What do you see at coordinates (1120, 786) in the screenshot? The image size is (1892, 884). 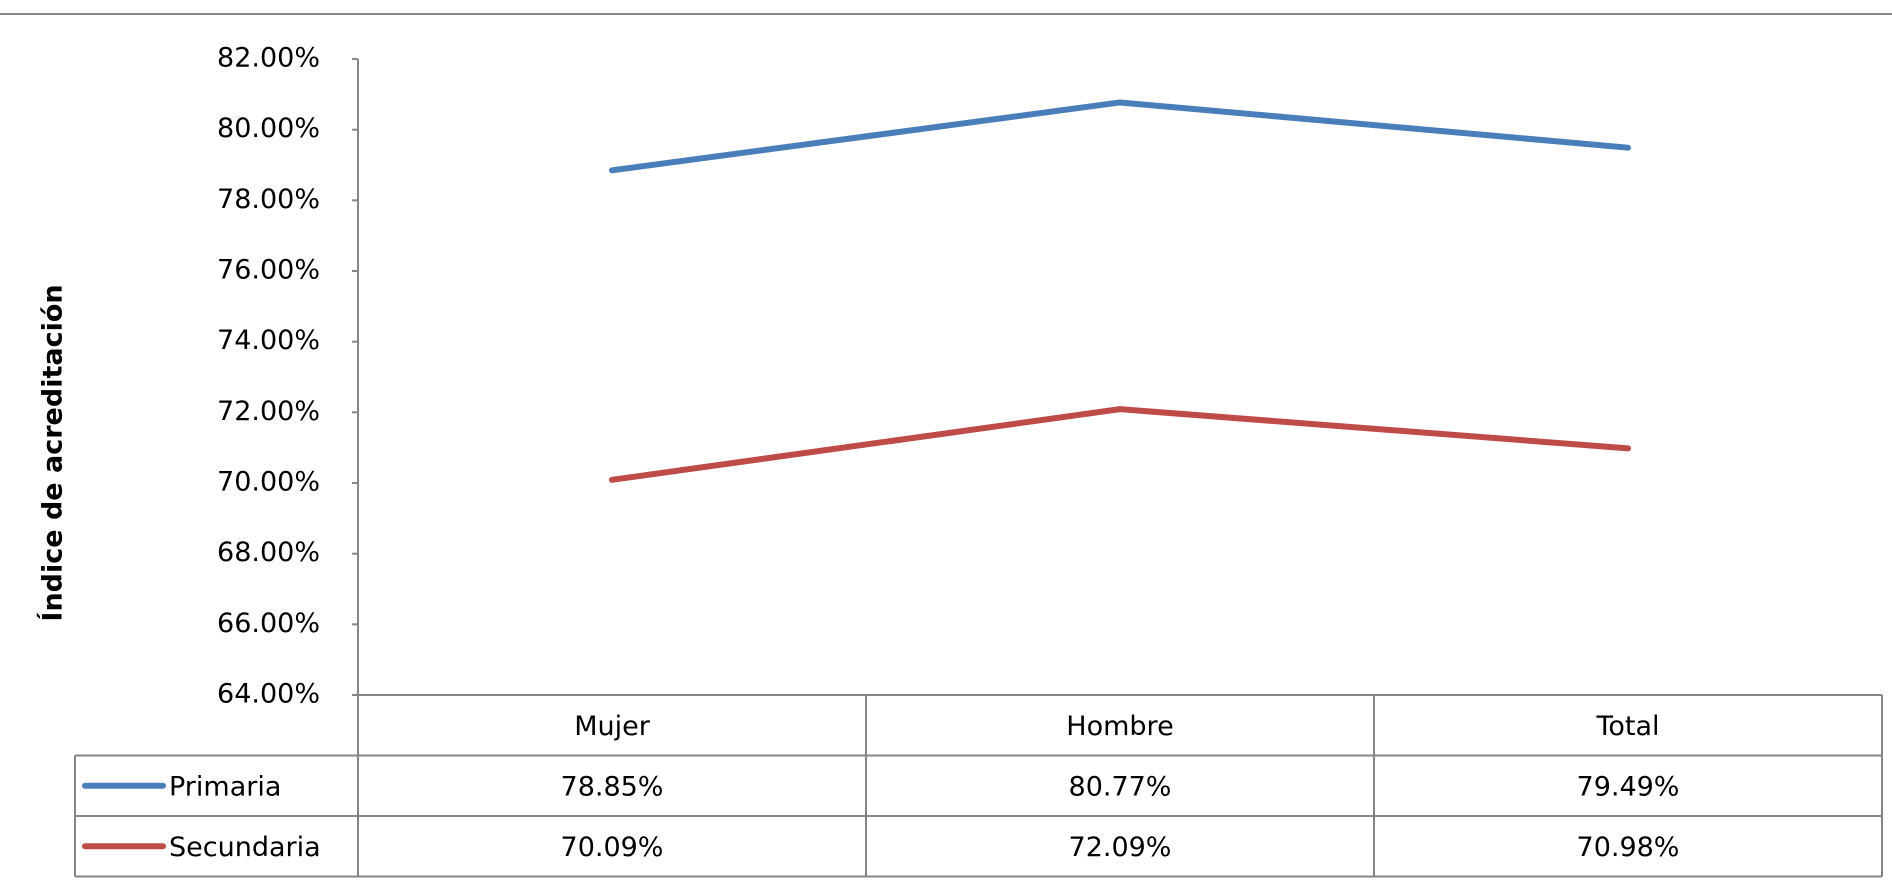 I see `table-value: 80.77%` at bounding box center [1120, 786].